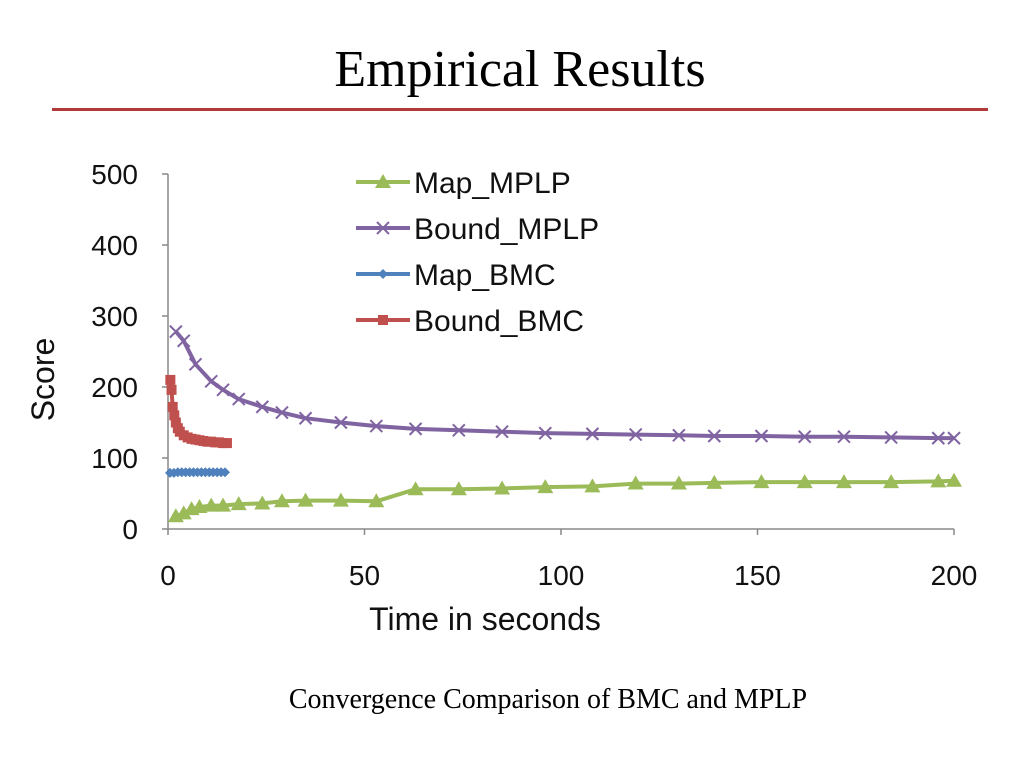 This screenshot has width=1024, height=768. What do you see at coordinates (485, 275) in the screenshot?
I see `legend-label: Map_BMC` at bounding box center [485, 275].